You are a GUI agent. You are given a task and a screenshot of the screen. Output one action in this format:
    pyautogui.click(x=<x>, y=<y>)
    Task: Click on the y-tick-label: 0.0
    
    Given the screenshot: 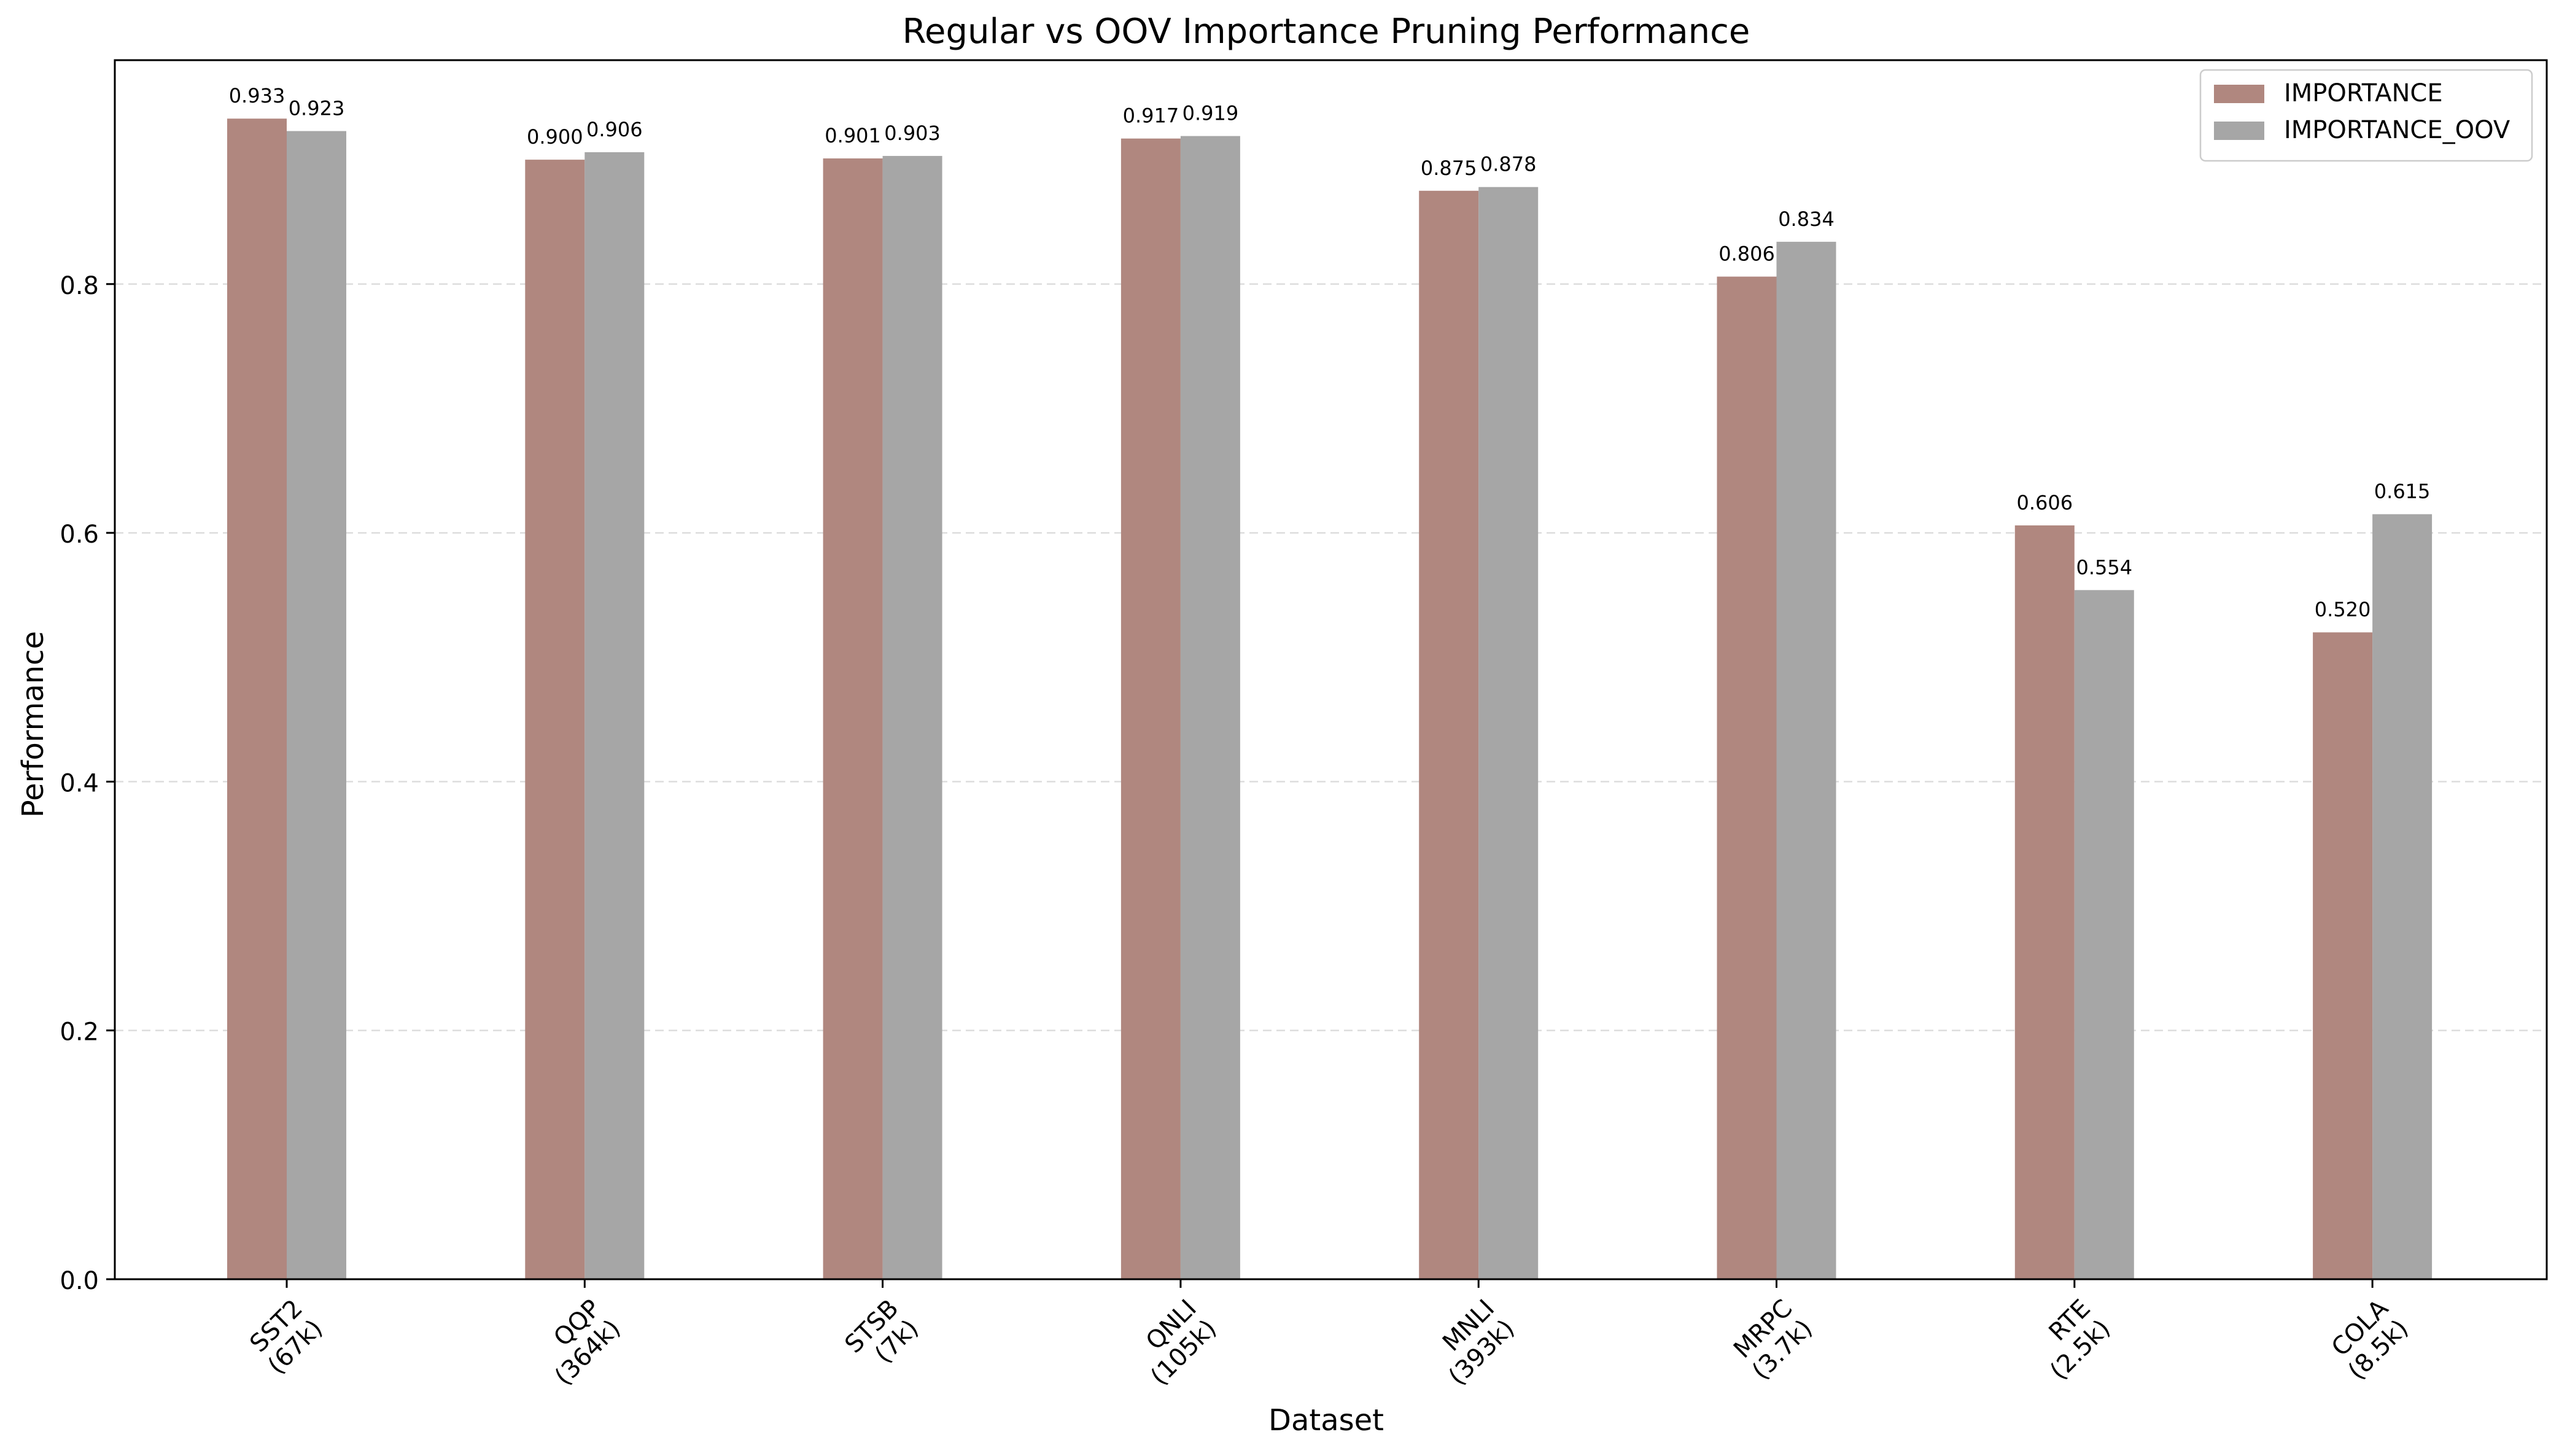 What is the action you would take?
    pyautogui.click(x=79, y=1281)
    